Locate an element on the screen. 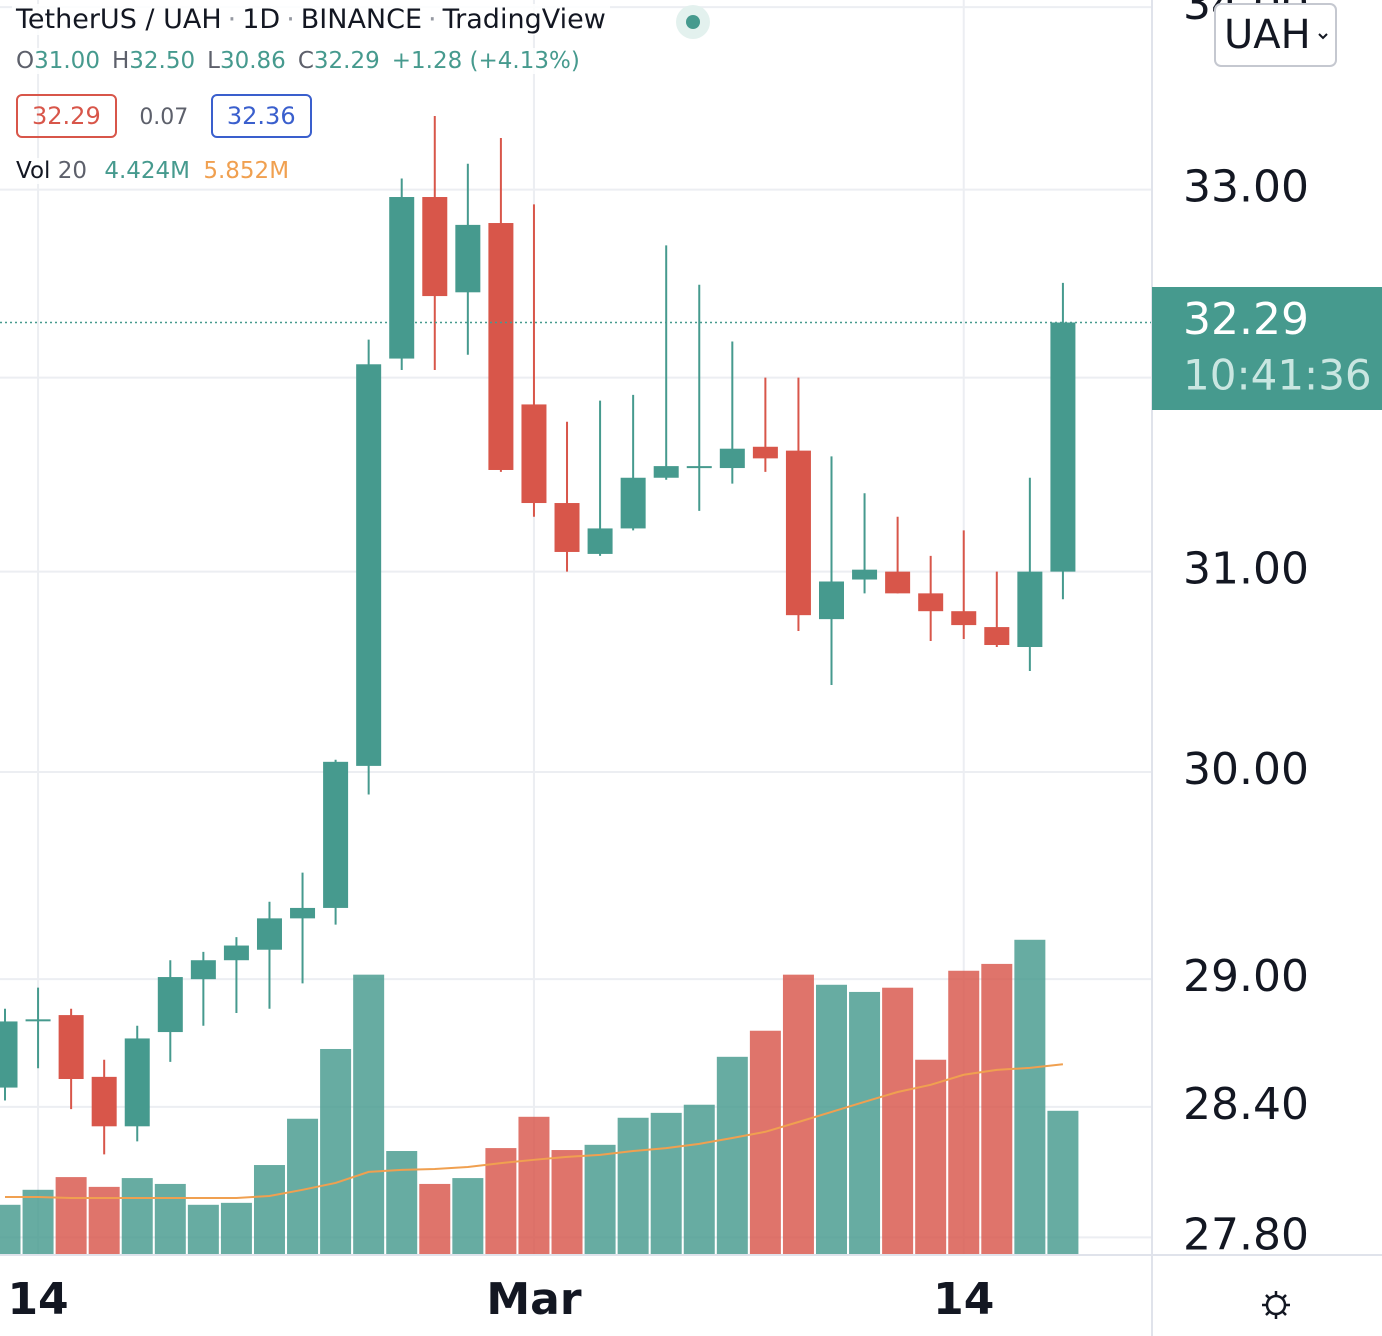 Image resolution: width=1382 pixels, height=1336 pixels. dot is located at coordinates (693, 22).